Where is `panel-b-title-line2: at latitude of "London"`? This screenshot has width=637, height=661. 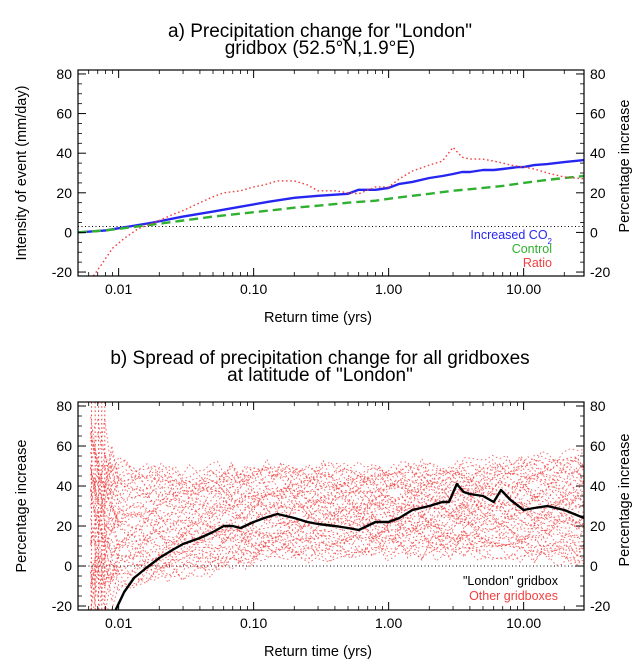
panel-b-title-line2: at latitude of "London" is located at coordinates (320, 375).